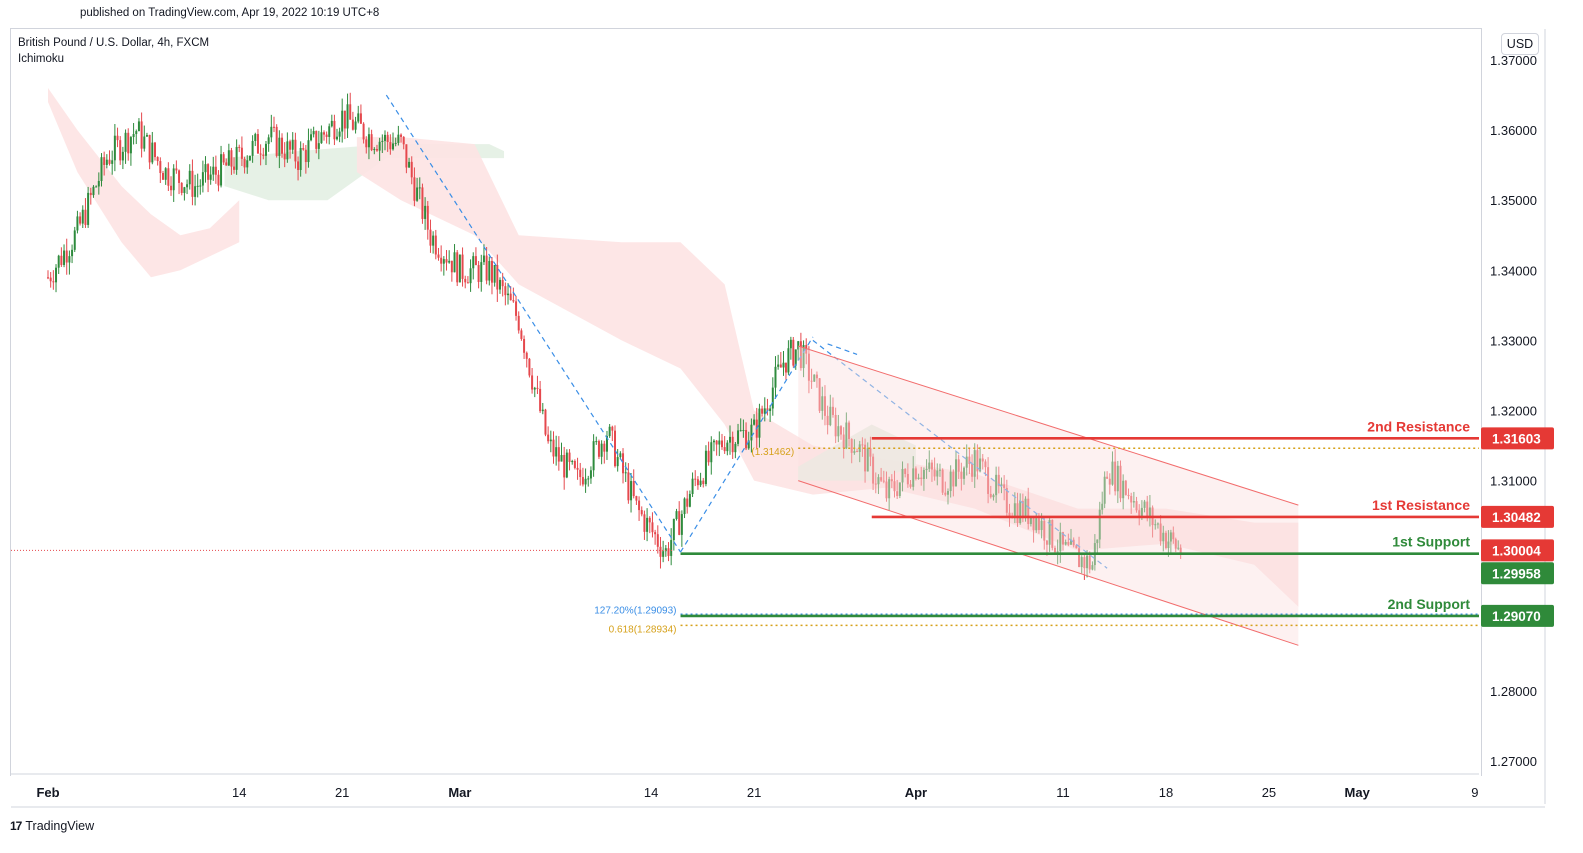 This screenshot has width=1583, height=853. What do you see at coordinates (1520, 44) in the screenshot?
I see `currency-button: USD` at bounding box center [1520, 44].